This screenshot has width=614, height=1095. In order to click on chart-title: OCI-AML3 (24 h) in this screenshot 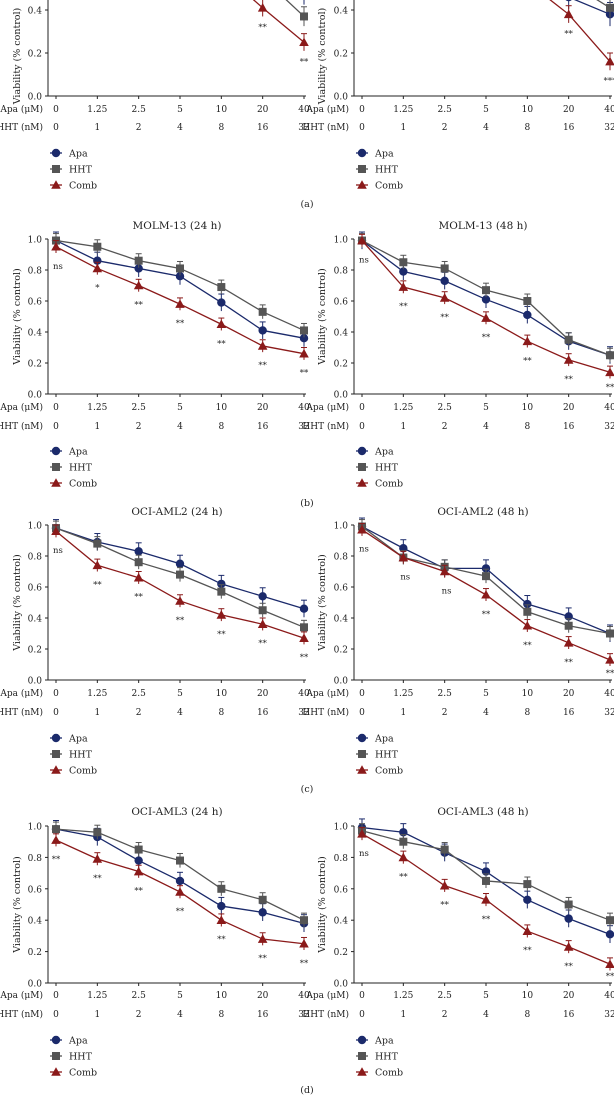, I will do `click(176, 812)`.